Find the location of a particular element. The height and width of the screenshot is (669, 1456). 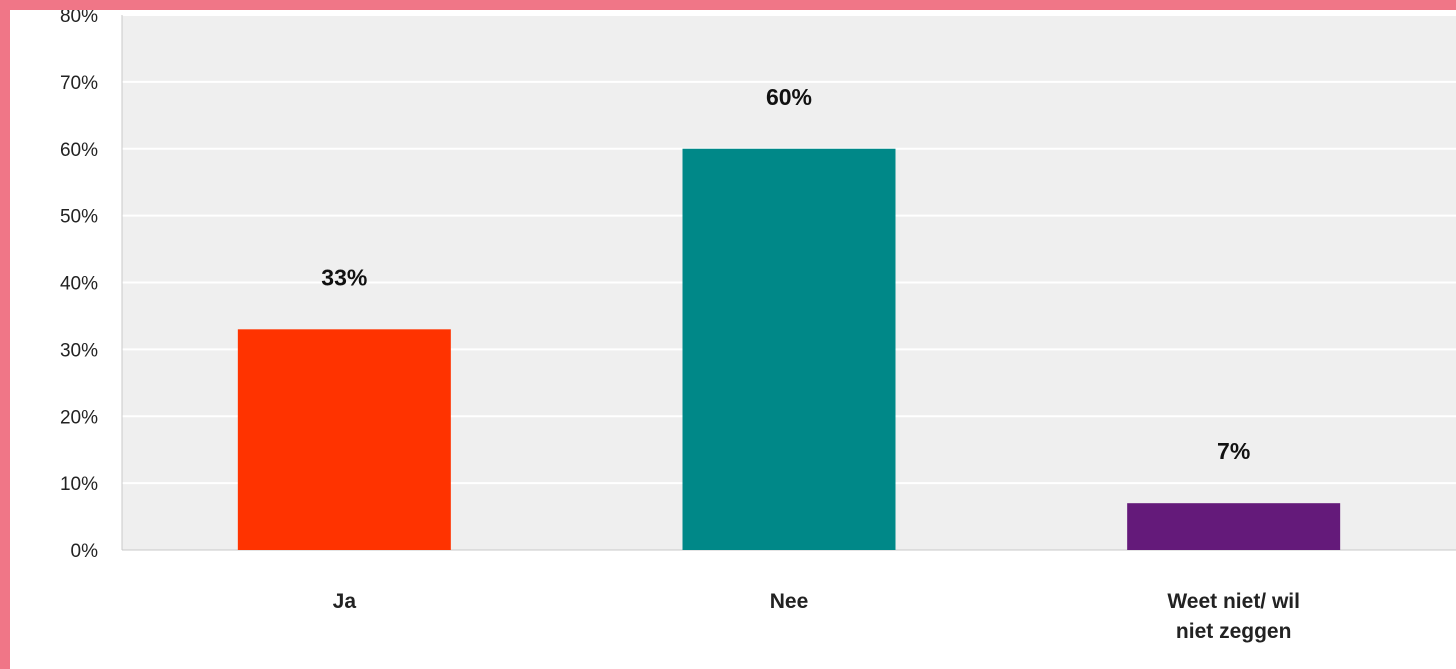

y-tick-label: 40% is located at coordinates (79, 284).